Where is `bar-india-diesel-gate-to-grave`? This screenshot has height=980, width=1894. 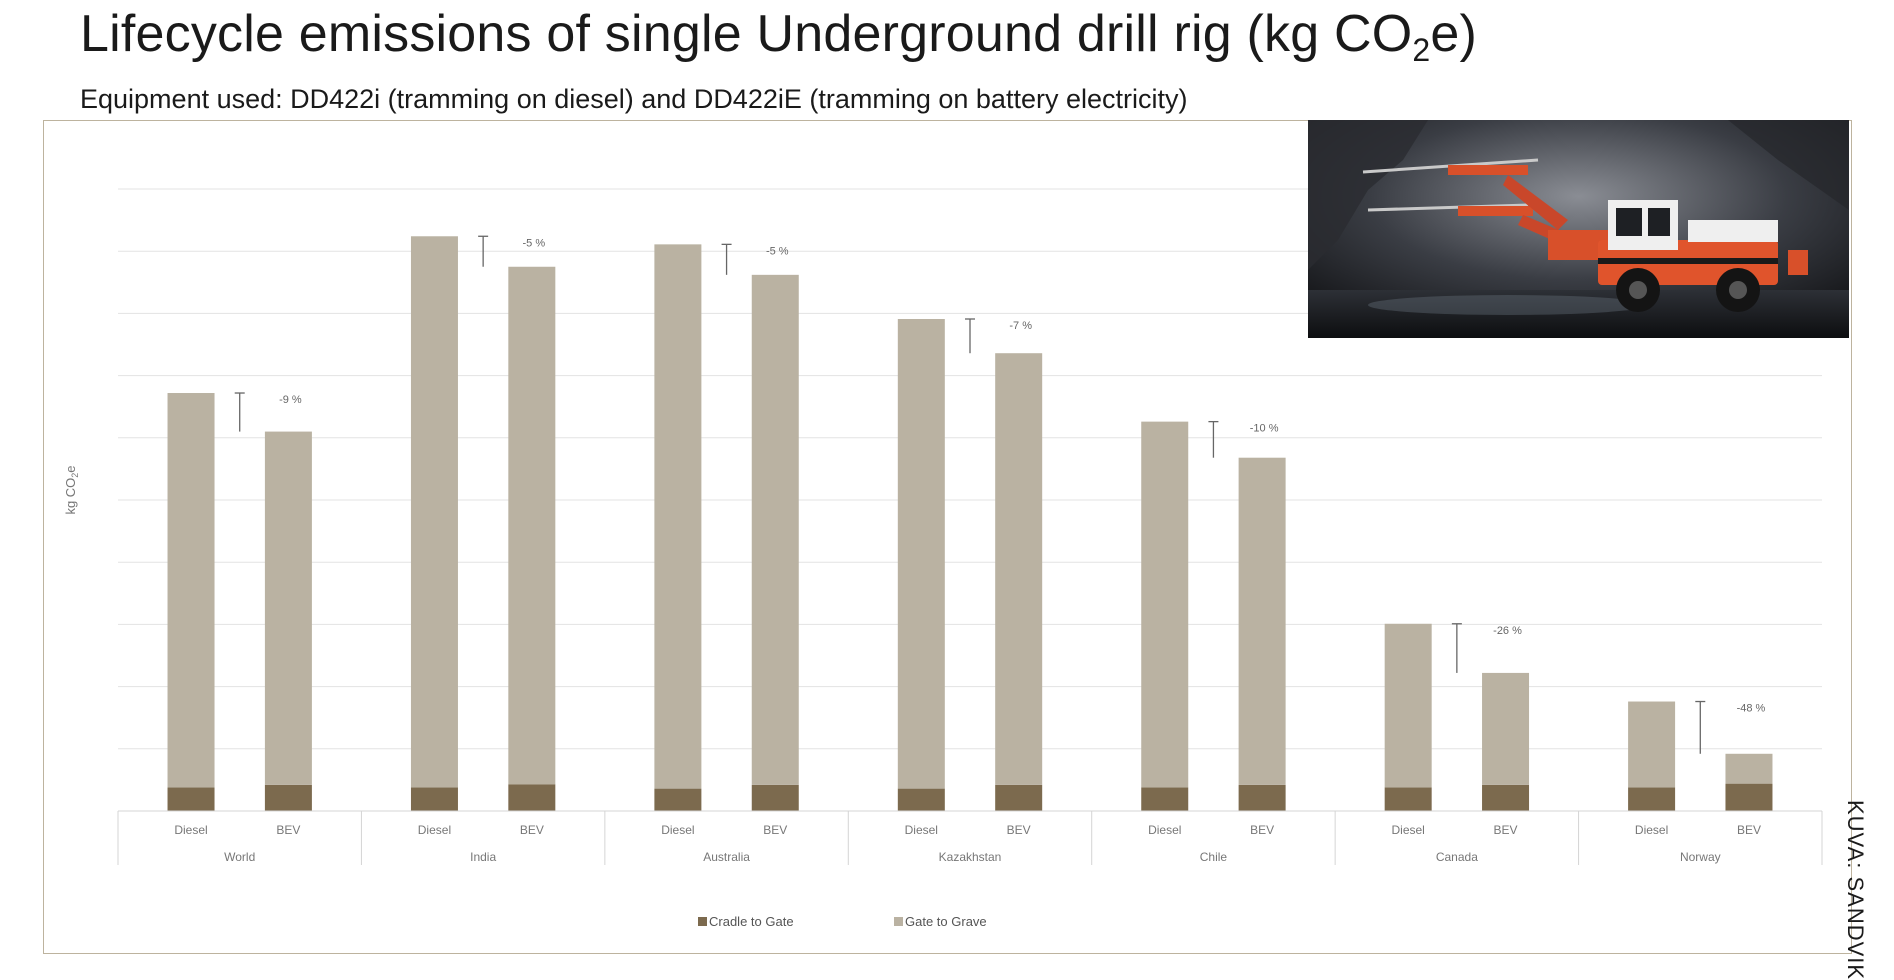
bar-india-diesel-gate-to-grave is located at coordinates (434, 512).